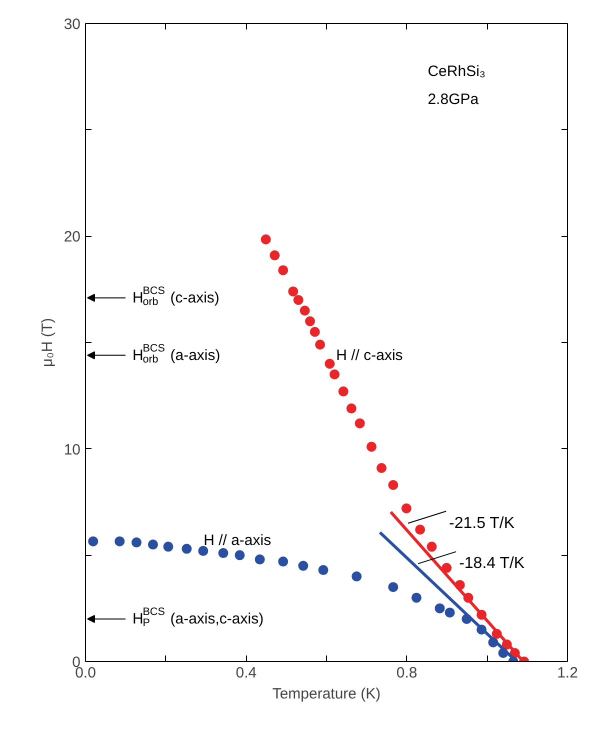 The height and width of the screenshot is (729, 590). I want to click on x-tick-label: 1.2, so click(567, 673).